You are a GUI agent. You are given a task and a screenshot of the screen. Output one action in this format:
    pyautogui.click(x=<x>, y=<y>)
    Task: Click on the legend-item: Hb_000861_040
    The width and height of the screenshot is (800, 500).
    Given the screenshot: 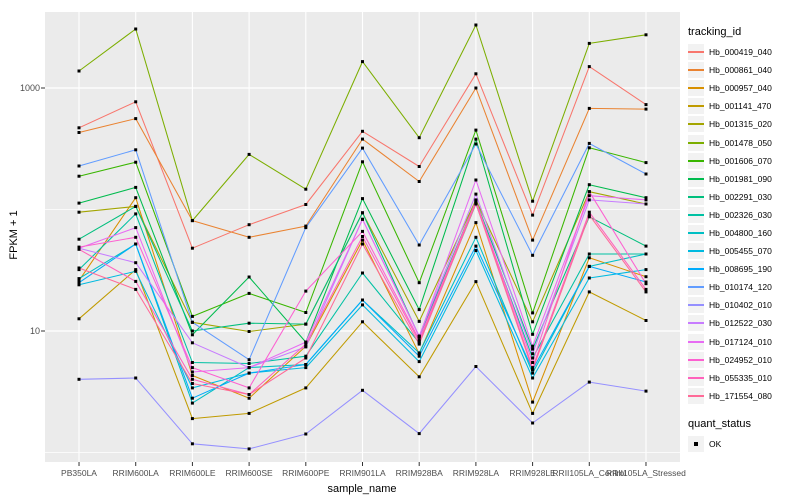 What is the action you would take?
    pyautogui.click(x=744, y=70)
    